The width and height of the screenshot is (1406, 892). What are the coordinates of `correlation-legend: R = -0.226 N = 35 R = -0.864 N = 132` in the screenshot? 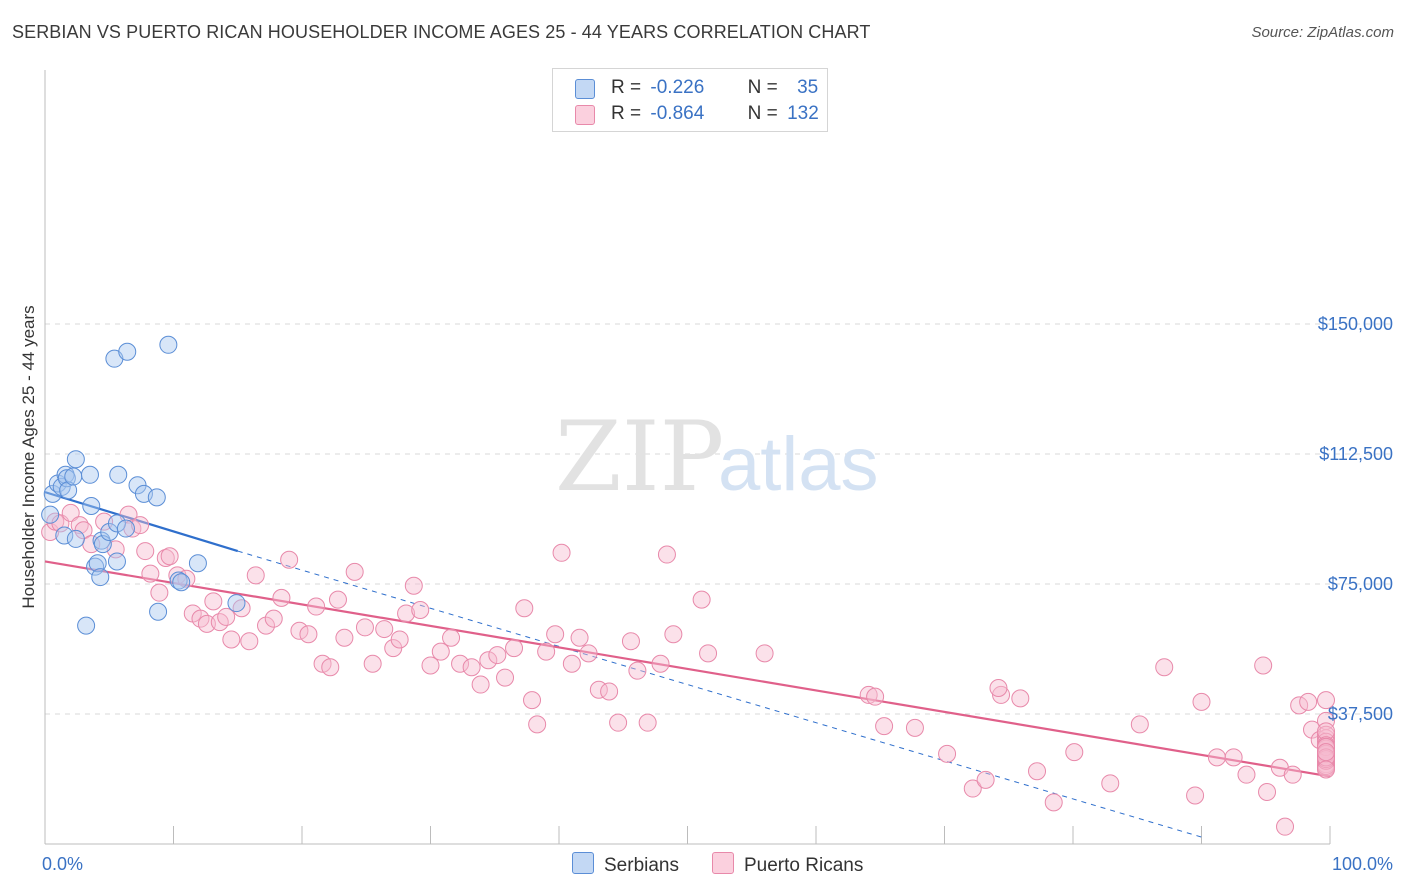 It's located at (690, 100).